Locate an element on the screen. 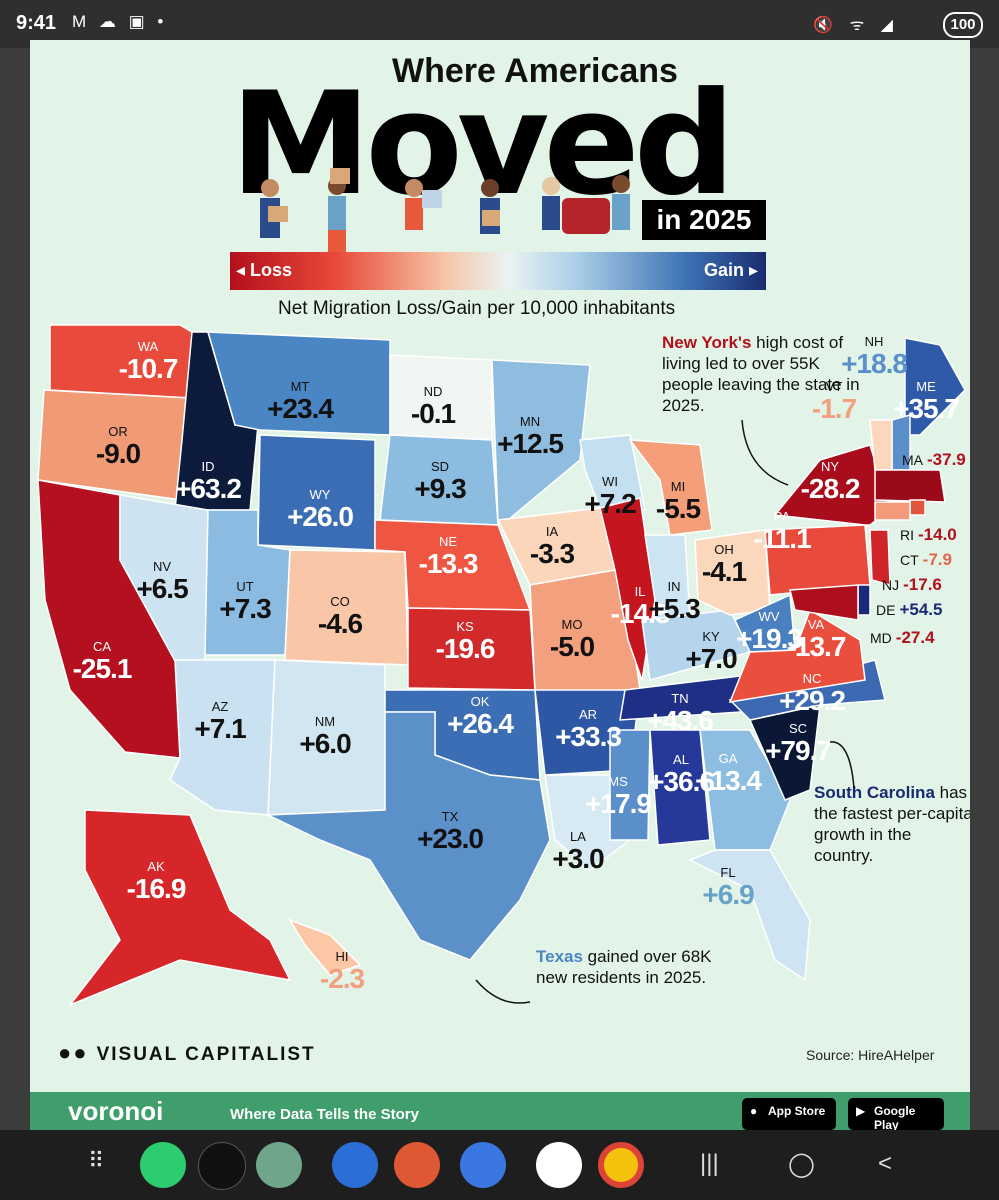 The width and height of the screenshot is (999, 1200). state-label-ct: CT -7.9 is located at coordinates (926, 560).